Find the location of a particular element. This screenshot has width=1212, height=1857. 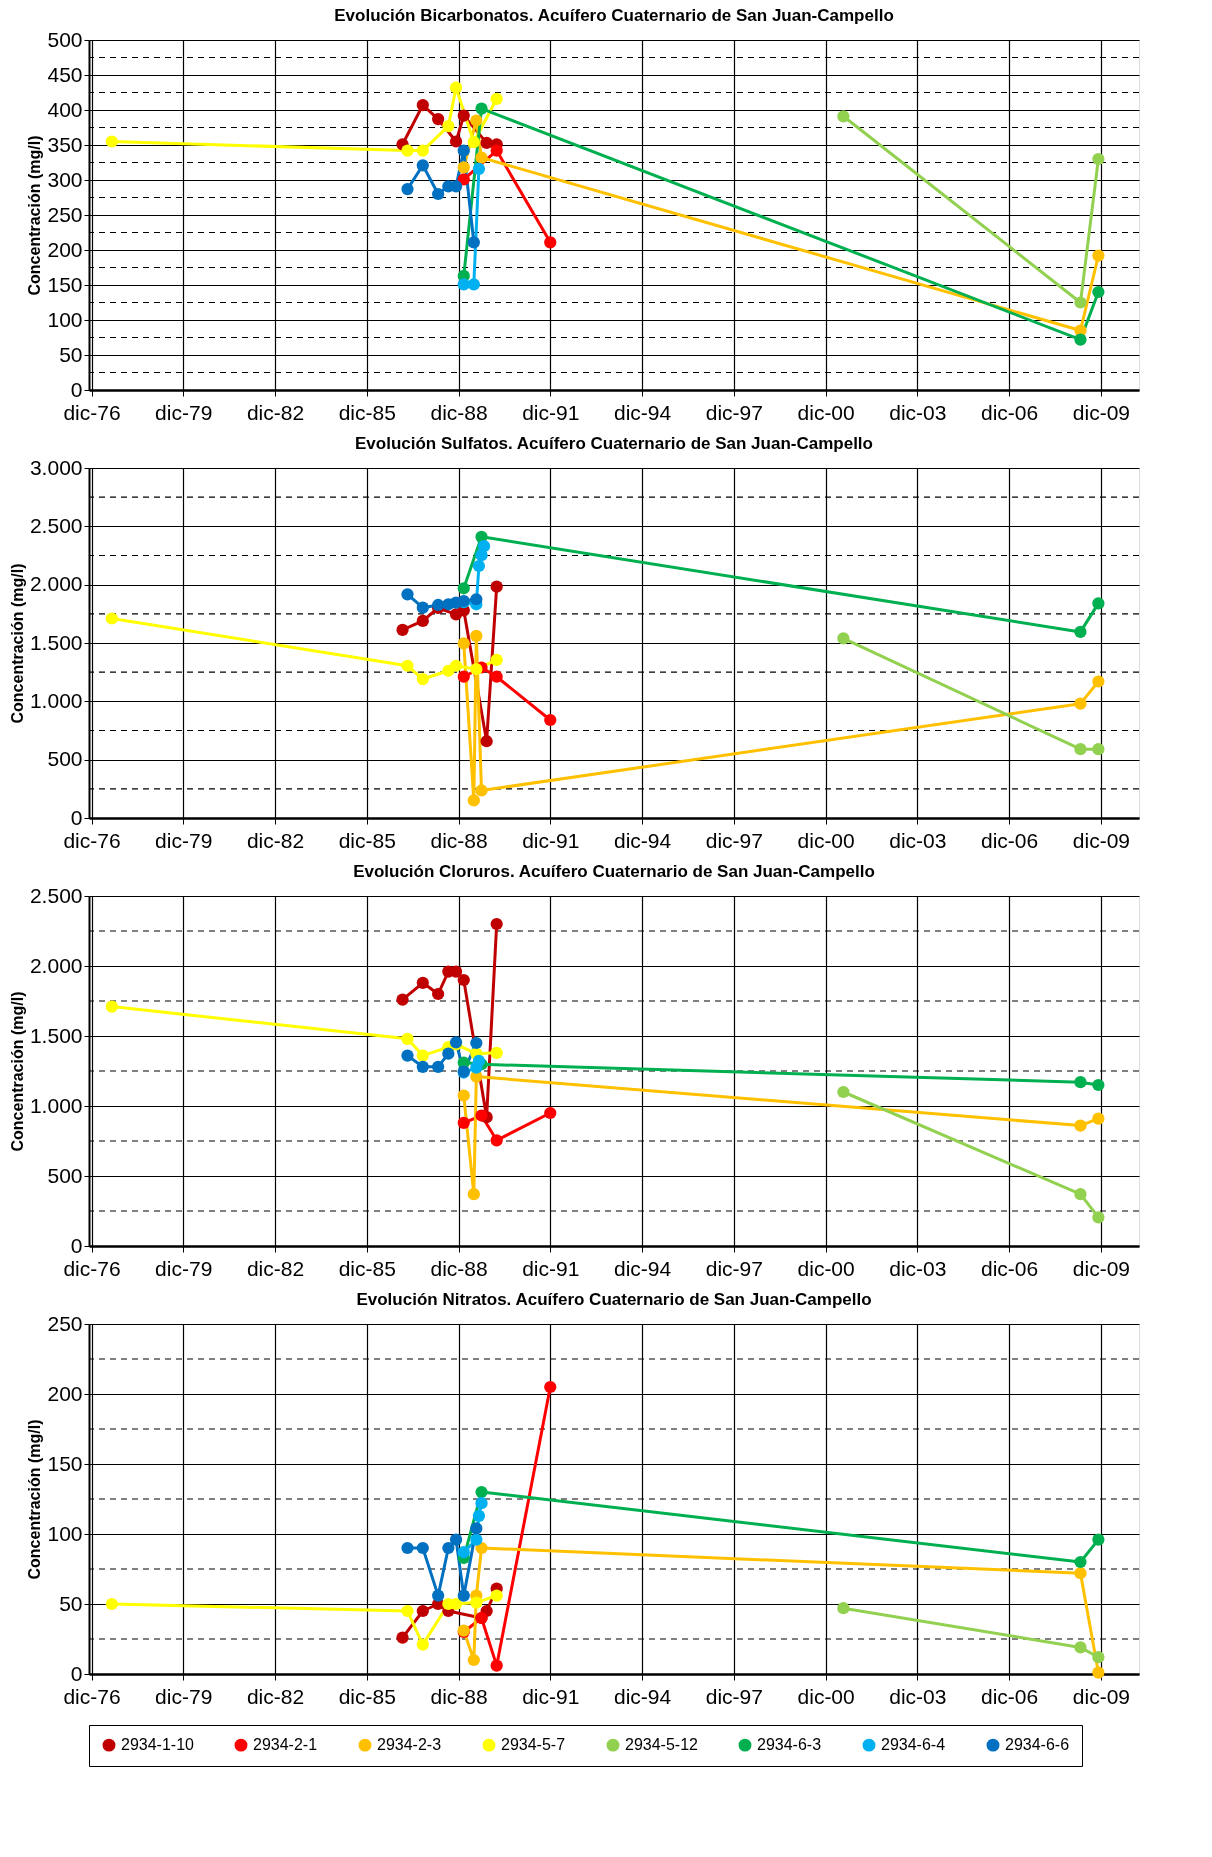

y-tick-label: 450 is located at coordinates (65, 74).